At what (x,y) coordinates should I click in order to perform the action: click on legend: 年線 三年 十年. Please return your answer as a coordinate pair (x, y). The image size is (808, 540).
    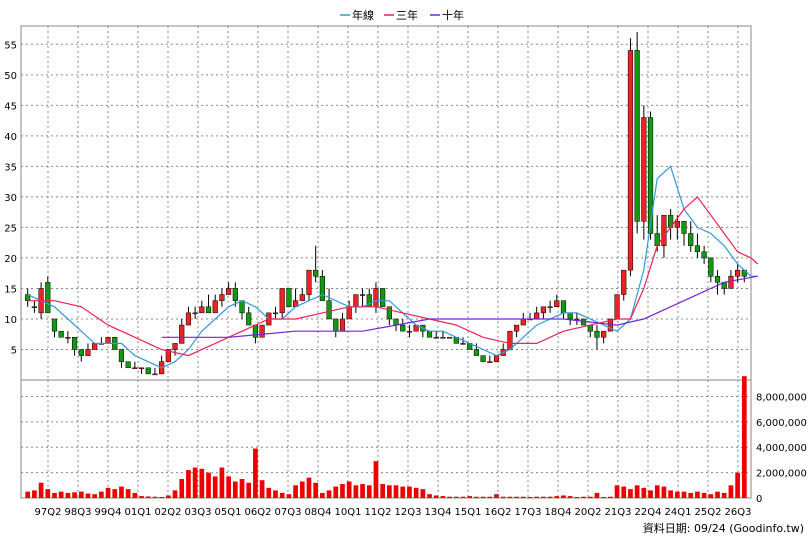
    Looking at the image, I should click on (402, 15).